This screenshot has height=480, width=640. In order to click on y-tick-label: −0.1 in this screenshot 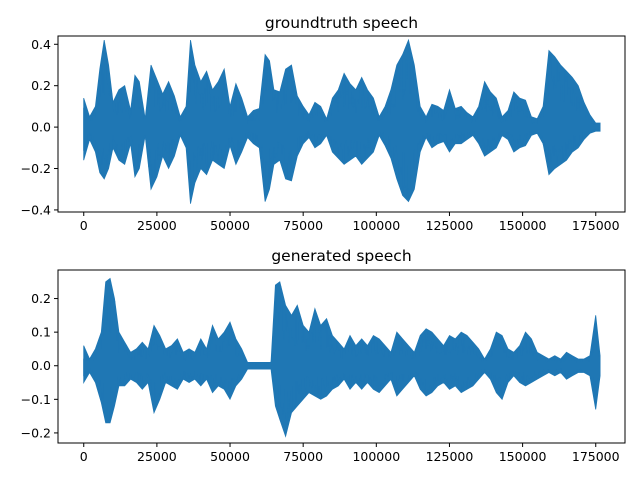, I will do `click(36, 399)`.